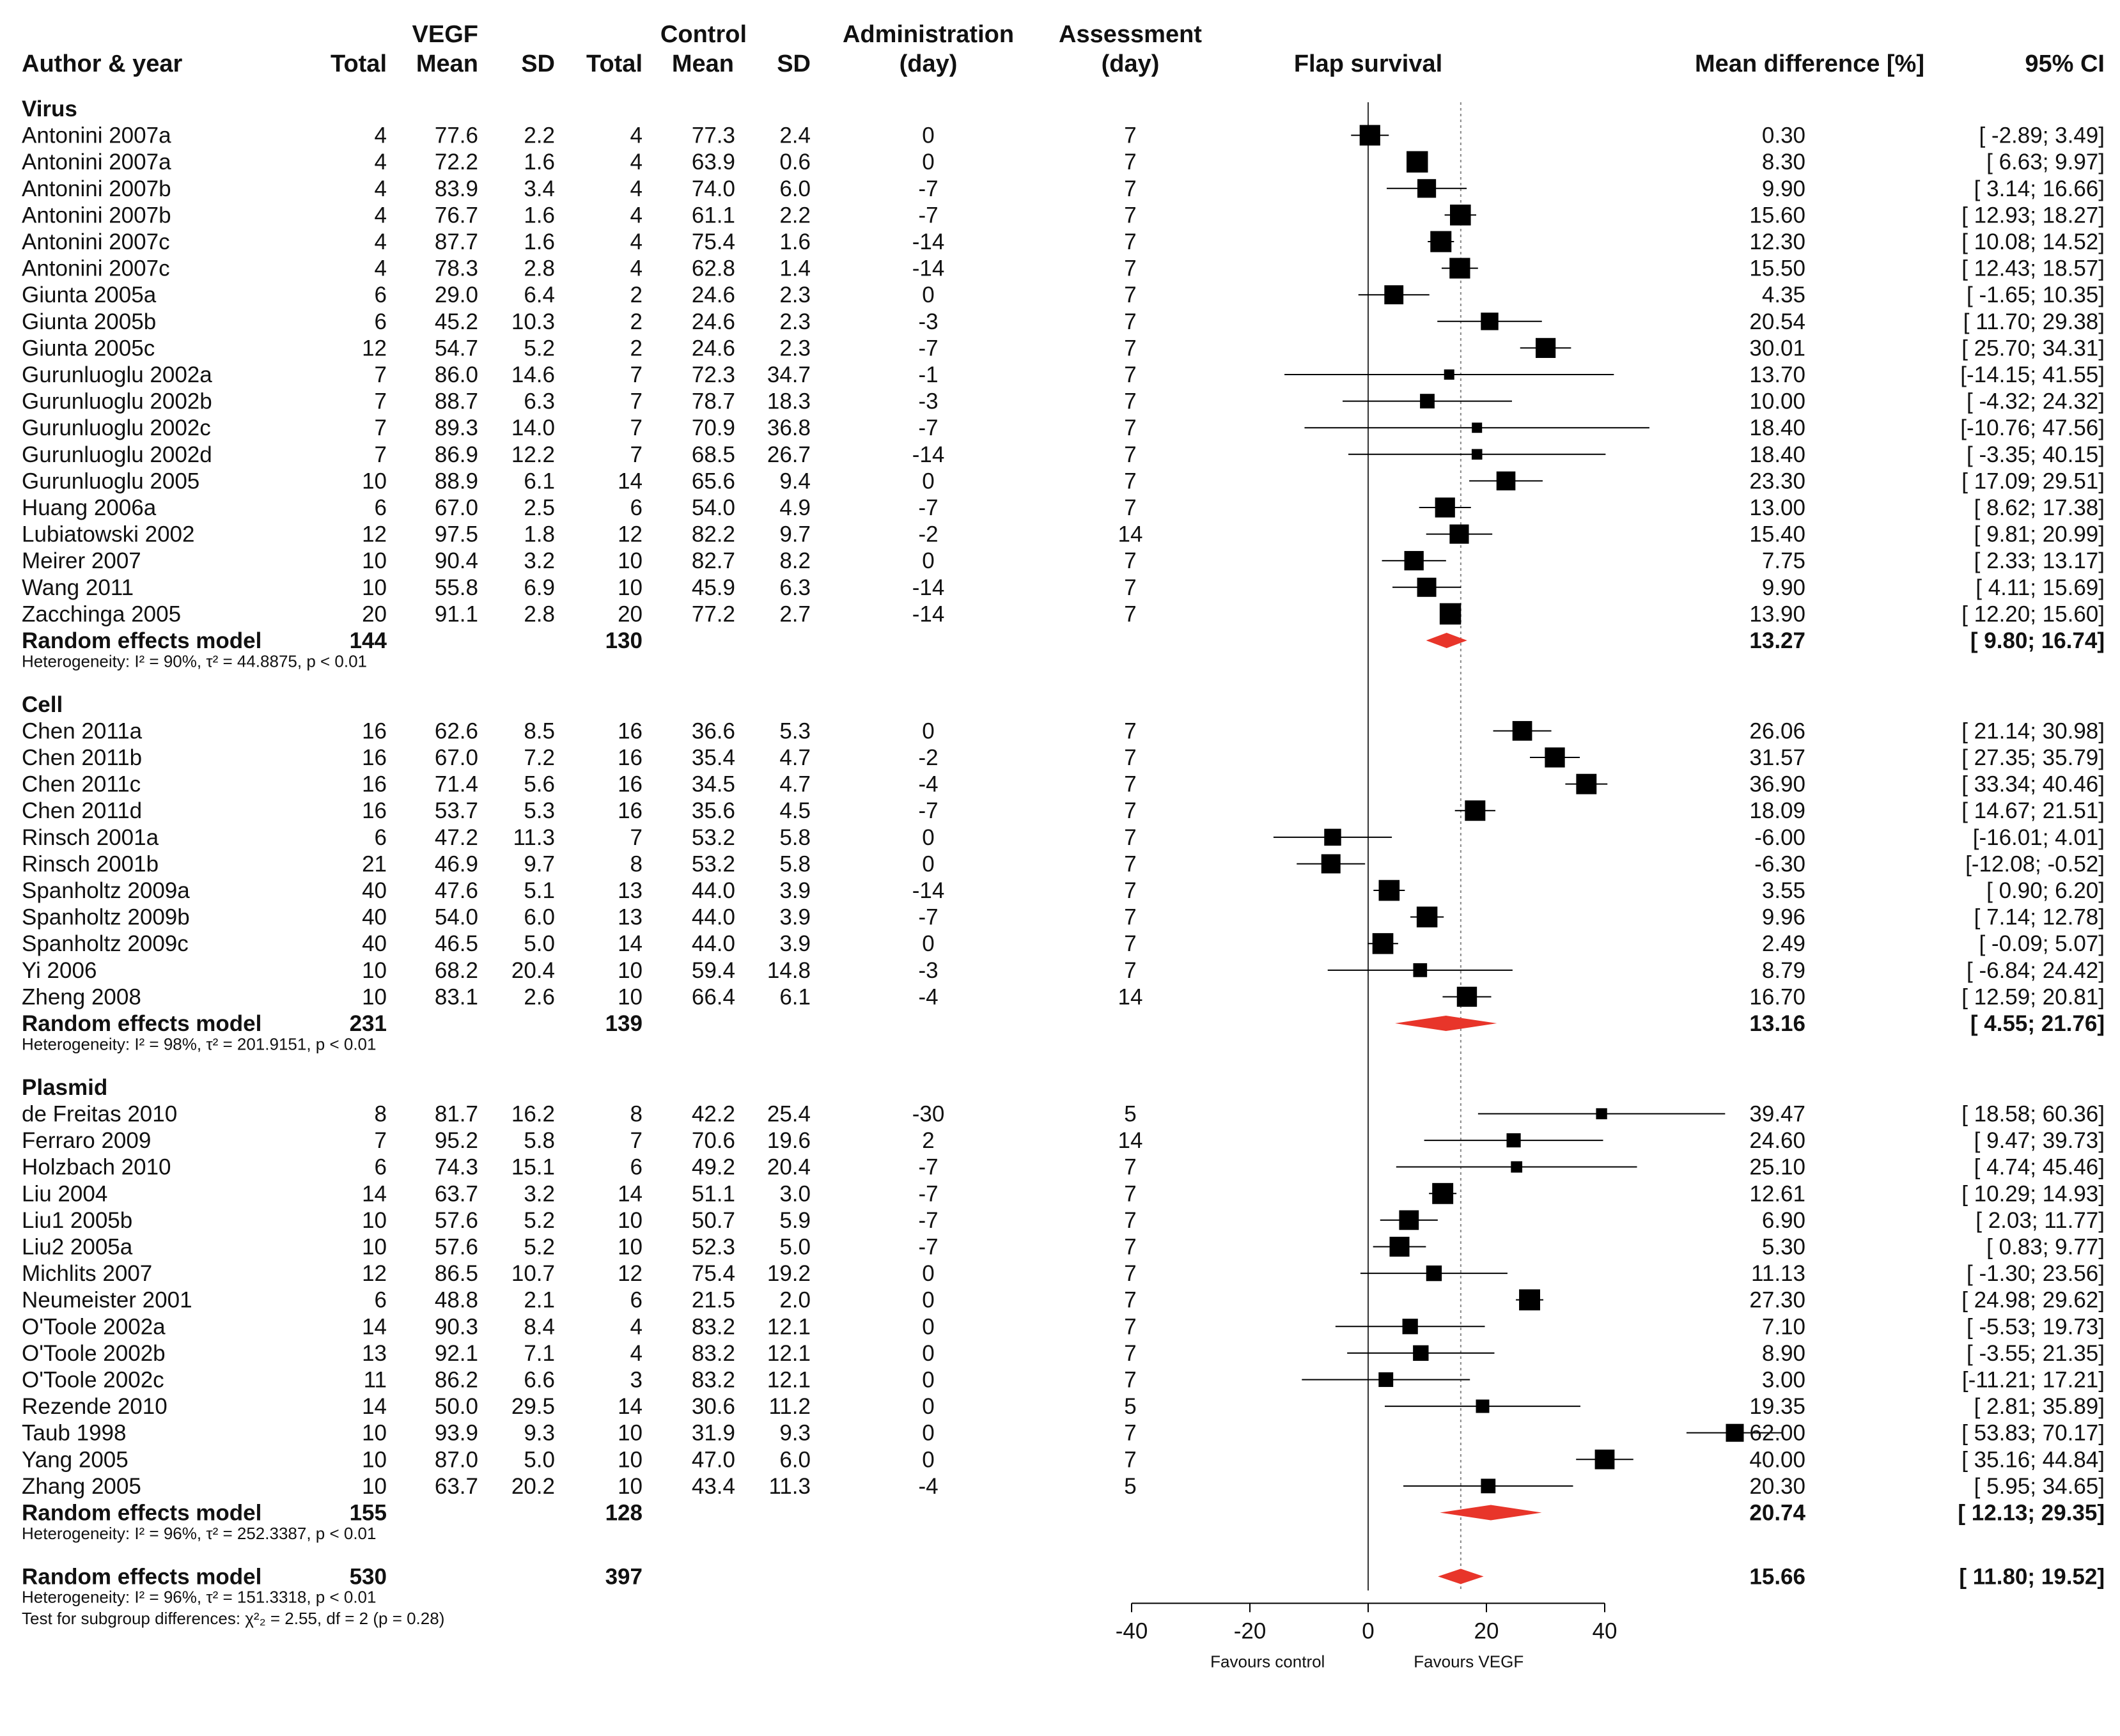  I want to click on control-sd-cell: 4.7, so click(795, 757).